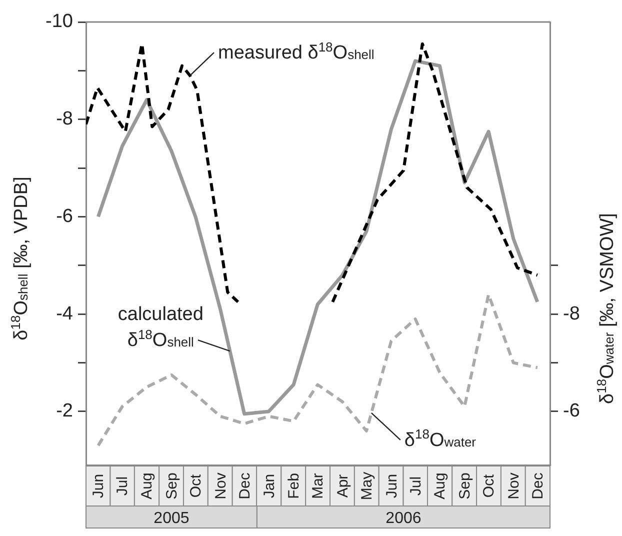 Image resolution: width=622 pixels, height=536 pixels. What do you see at coordinates (20, 258) in the screenshot?
I see `y-axis-title: δ18Oshell [‰, VPDB]` at bounding box center [20, 258].